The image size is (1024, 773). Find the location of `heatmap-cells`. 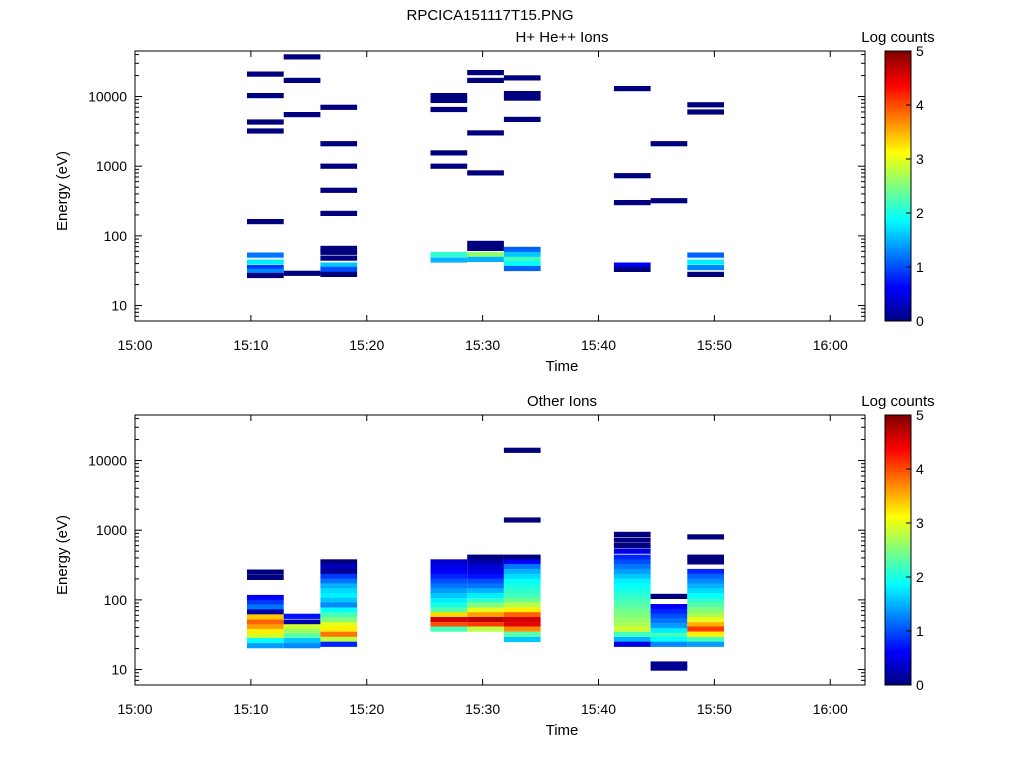

heatmap-cells is located at coordinates (485, 166).